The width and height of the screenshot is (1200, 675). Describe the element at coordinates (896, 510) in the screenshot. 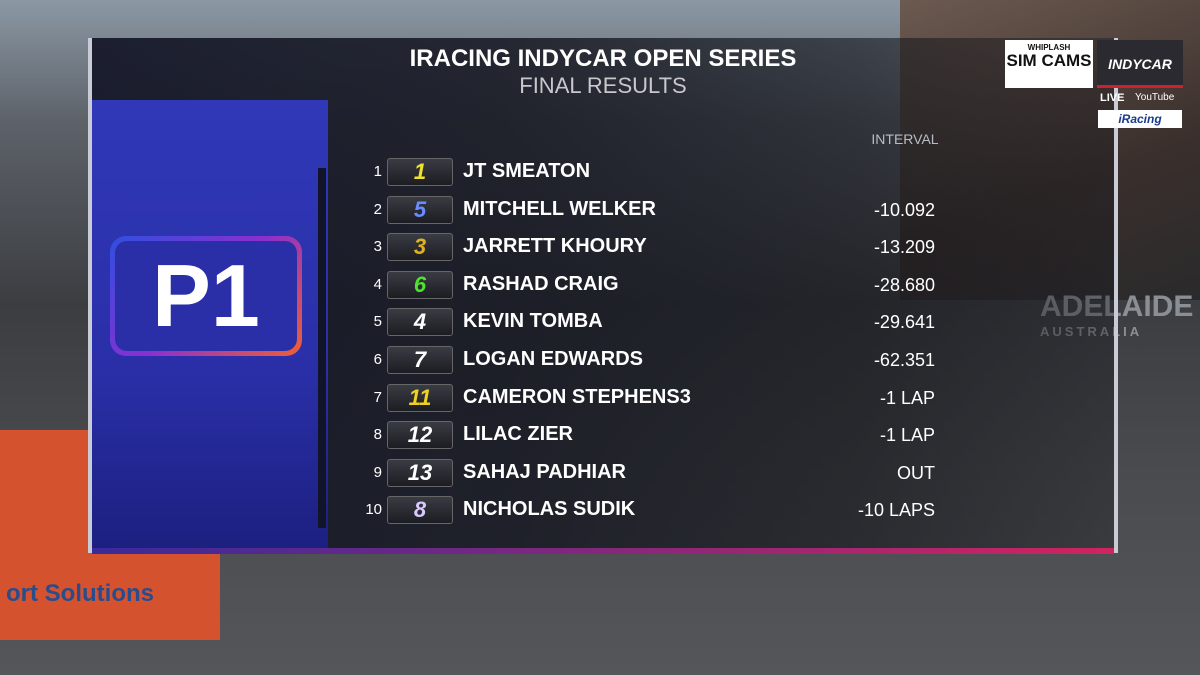

I see `interval: -10 LAPS` at that location.